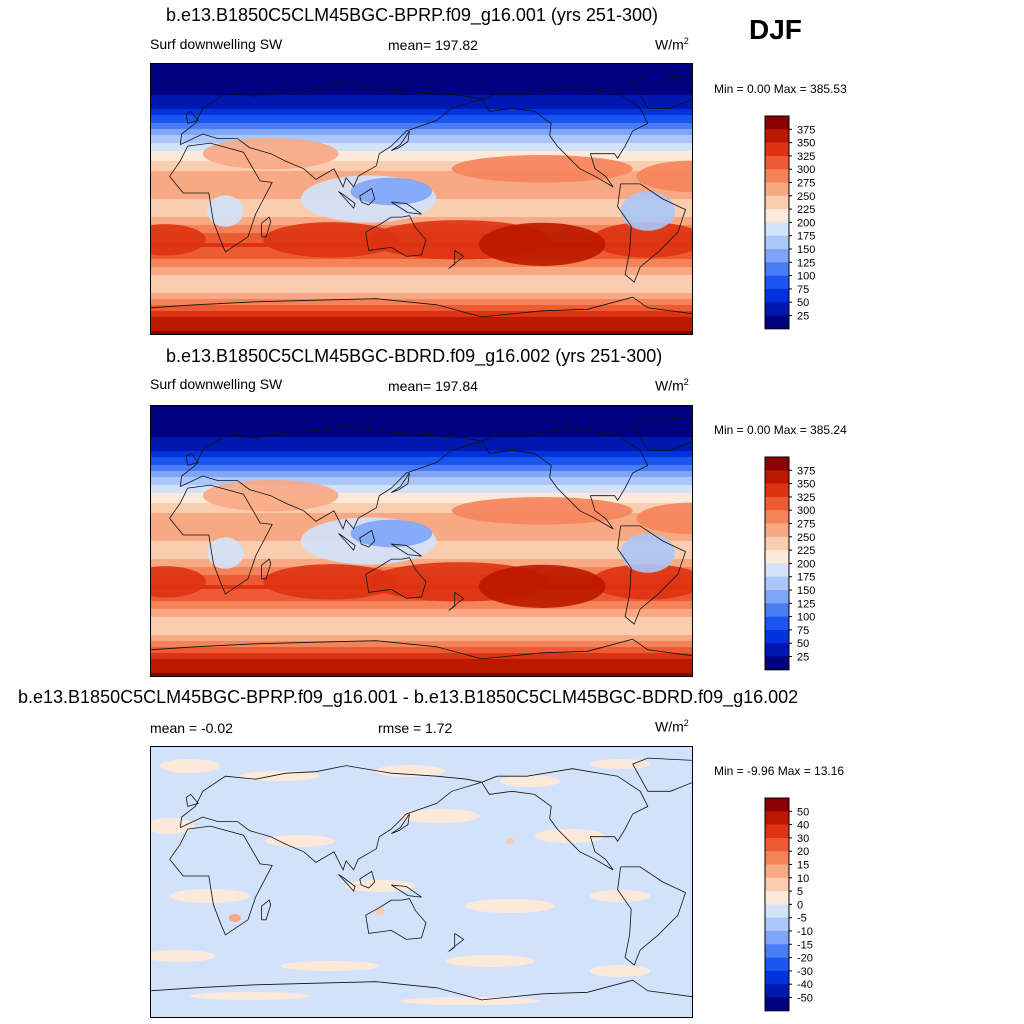  What do you see at coordinates (806, 618) in the screenshot?
I see `colorbar-label: 100` at bounding box center [806, 618].